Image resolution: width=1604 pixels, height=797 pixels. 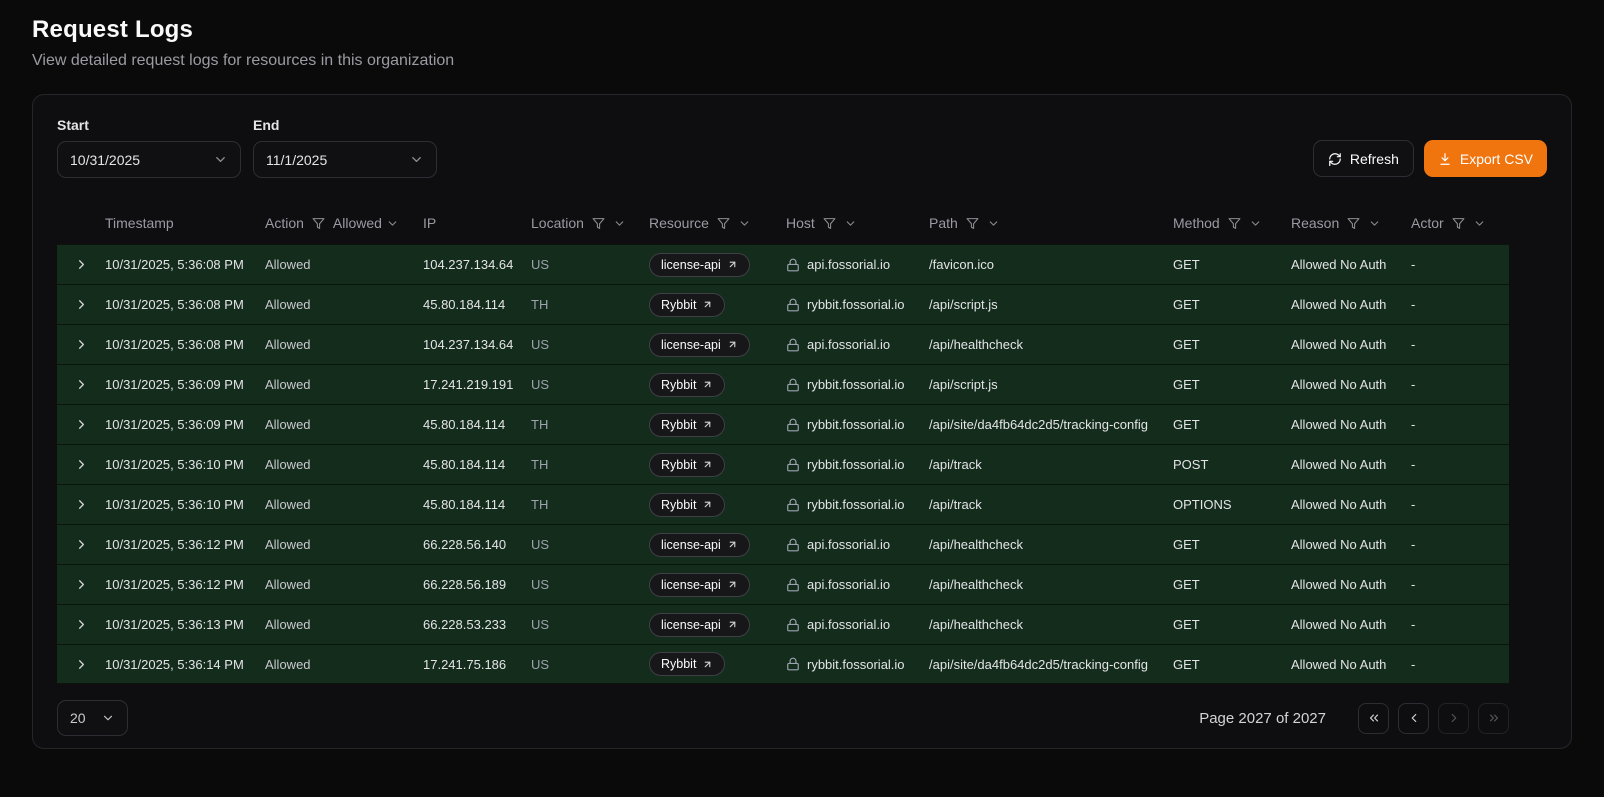 What do you see at coordinates (297, 159) in the screenshot?
I see `end-date-value: 11/1/2025` at bounding box center [297, 159].